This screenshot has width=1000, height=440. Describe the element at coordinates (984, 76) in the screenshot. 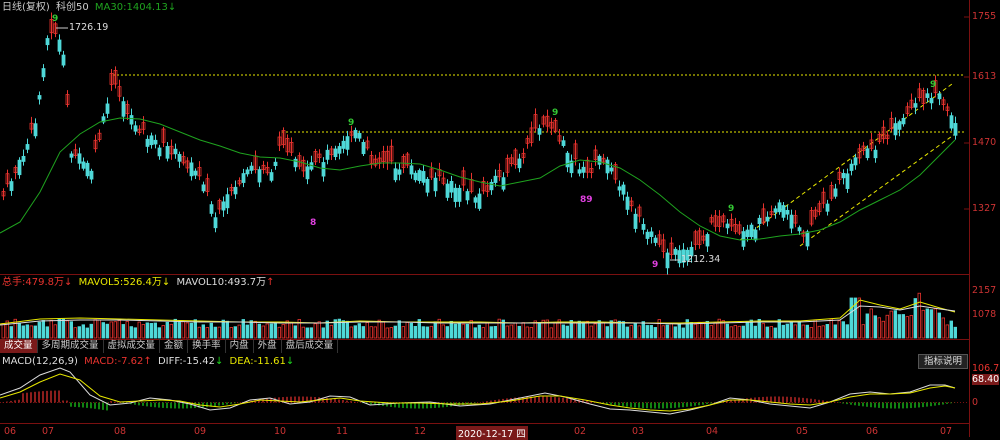

I see `price-axis-label: 1613` at that location.